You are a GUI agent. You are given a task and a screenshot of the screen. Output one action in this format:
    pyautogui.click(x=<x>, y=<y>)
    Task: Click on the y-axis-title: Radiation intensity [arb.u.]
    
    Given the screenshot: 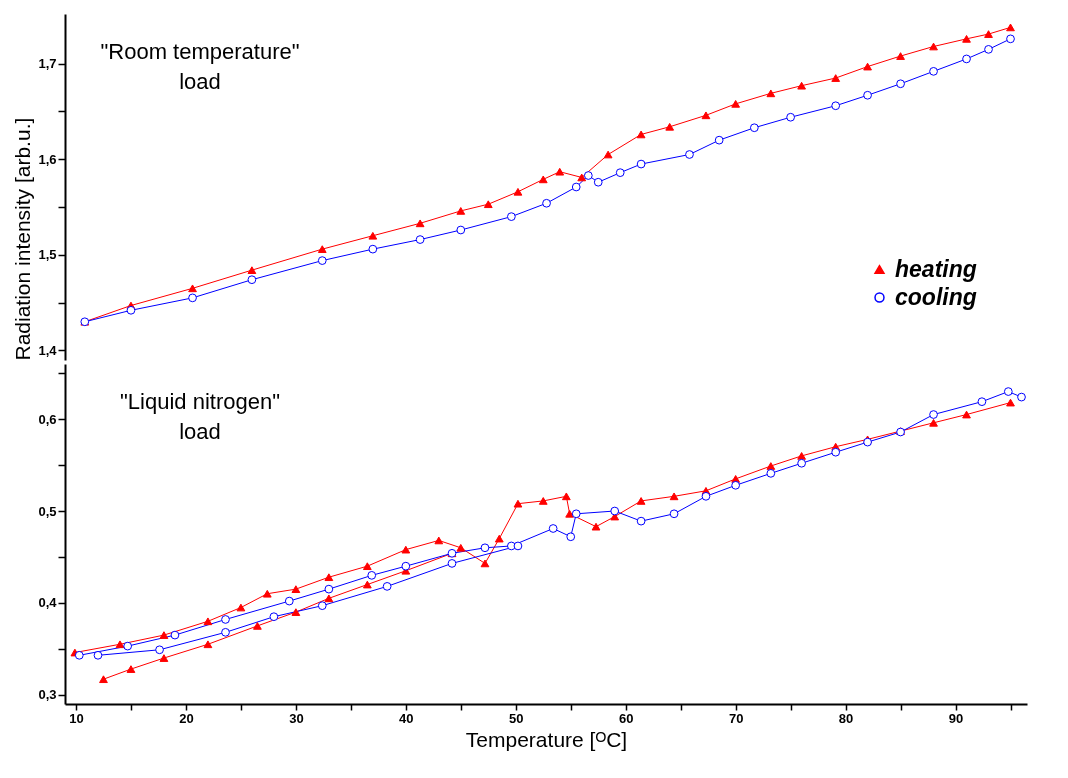 What is the action you would take?
    pyautogui.click(x=23, y=239)
    